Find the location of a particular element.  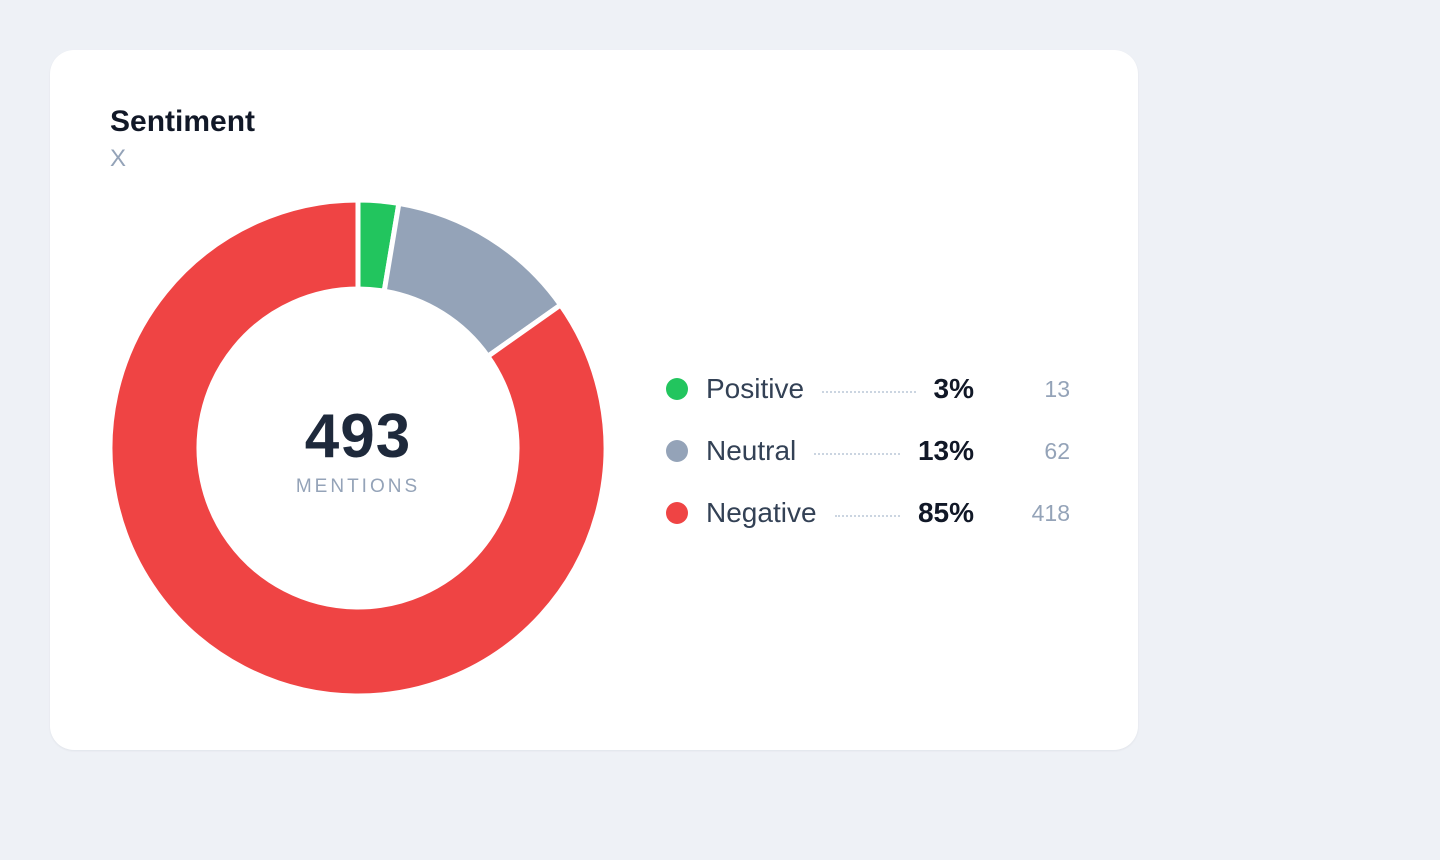

card-subtitle: X is located at coordinates (118, 158).